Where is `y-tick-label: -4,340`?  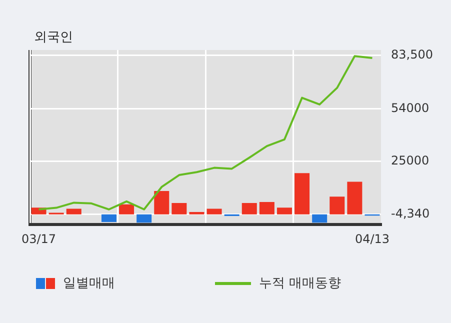
y-tick-label: -4,340 is located at coordinates (410, 213).